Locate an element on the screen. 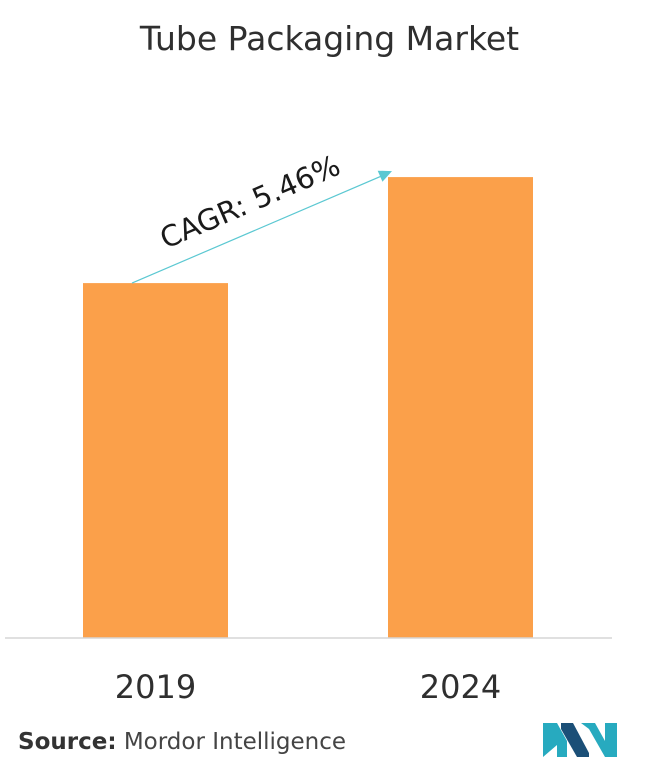 The width and height of the screenshot is (659, 781). logo-left-stroke is located at coordinates (555, 740).